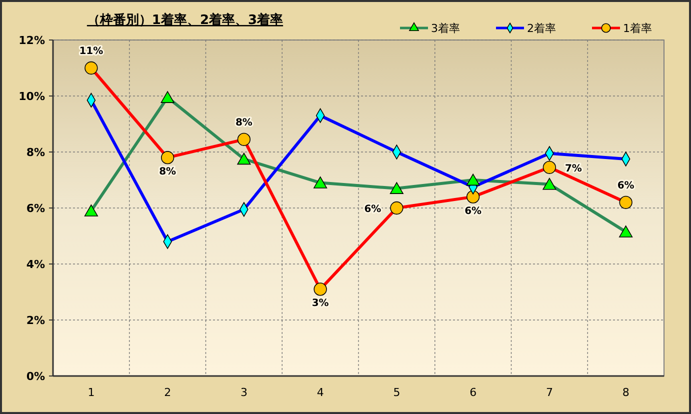  Describe the element at coordinates (168, 392) in the screenshot. I see `x-tick-label: 2` at that location.